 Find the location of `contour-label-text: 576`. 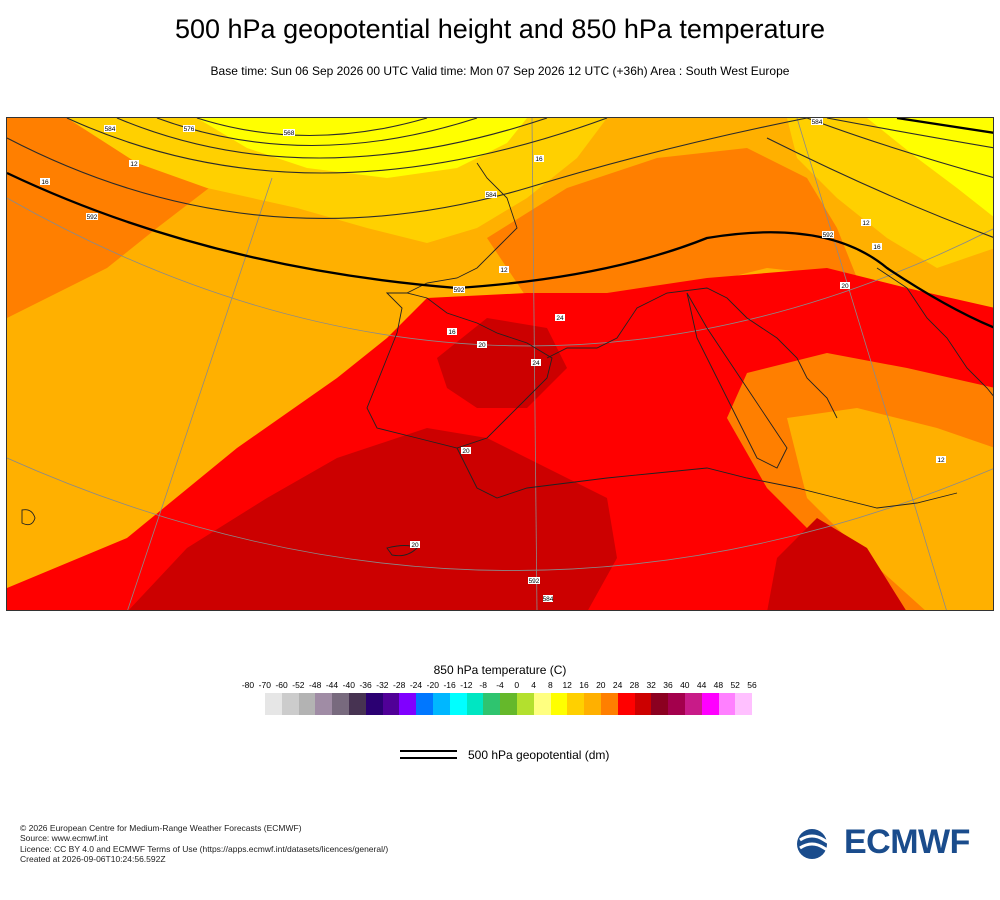

contour-label-text: 576 is located at coordinates (189, 129).